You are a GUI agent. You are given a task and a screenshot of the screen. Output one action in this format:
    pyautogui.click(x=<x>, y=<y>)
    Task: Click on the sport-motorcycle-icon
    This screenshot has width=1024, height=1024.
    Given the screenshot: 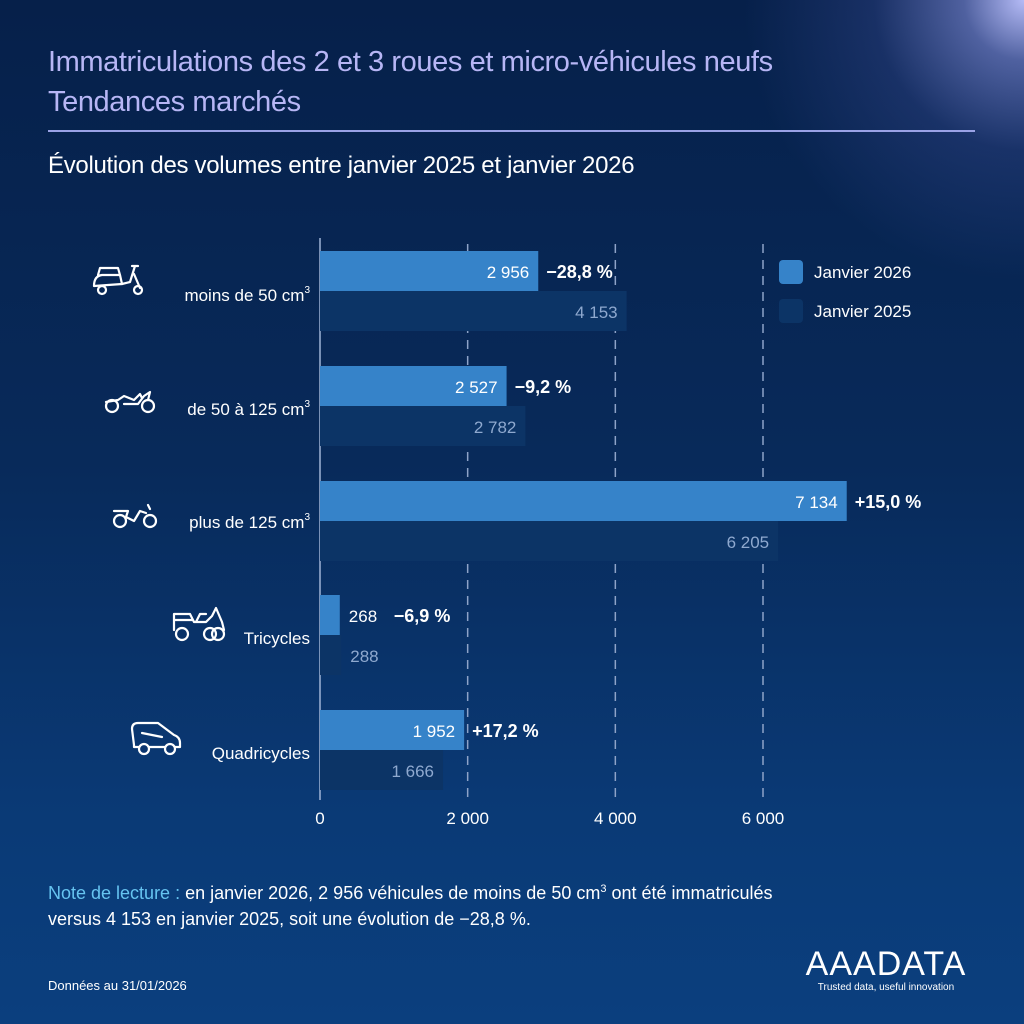 What is the action you would take?
    pyautogui.click(x=135, y=516)
    